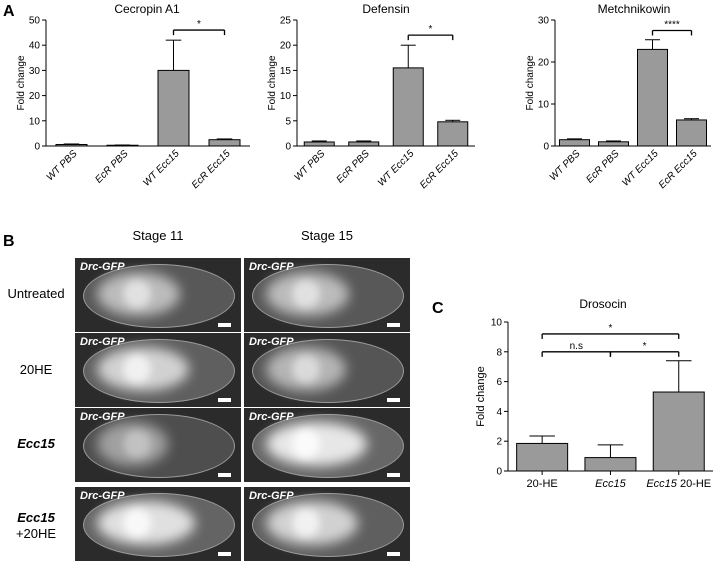  Describe the element at coordinates (35, 21) in the screenshot. I see `chart1-y-tick-label: 50` at that location.